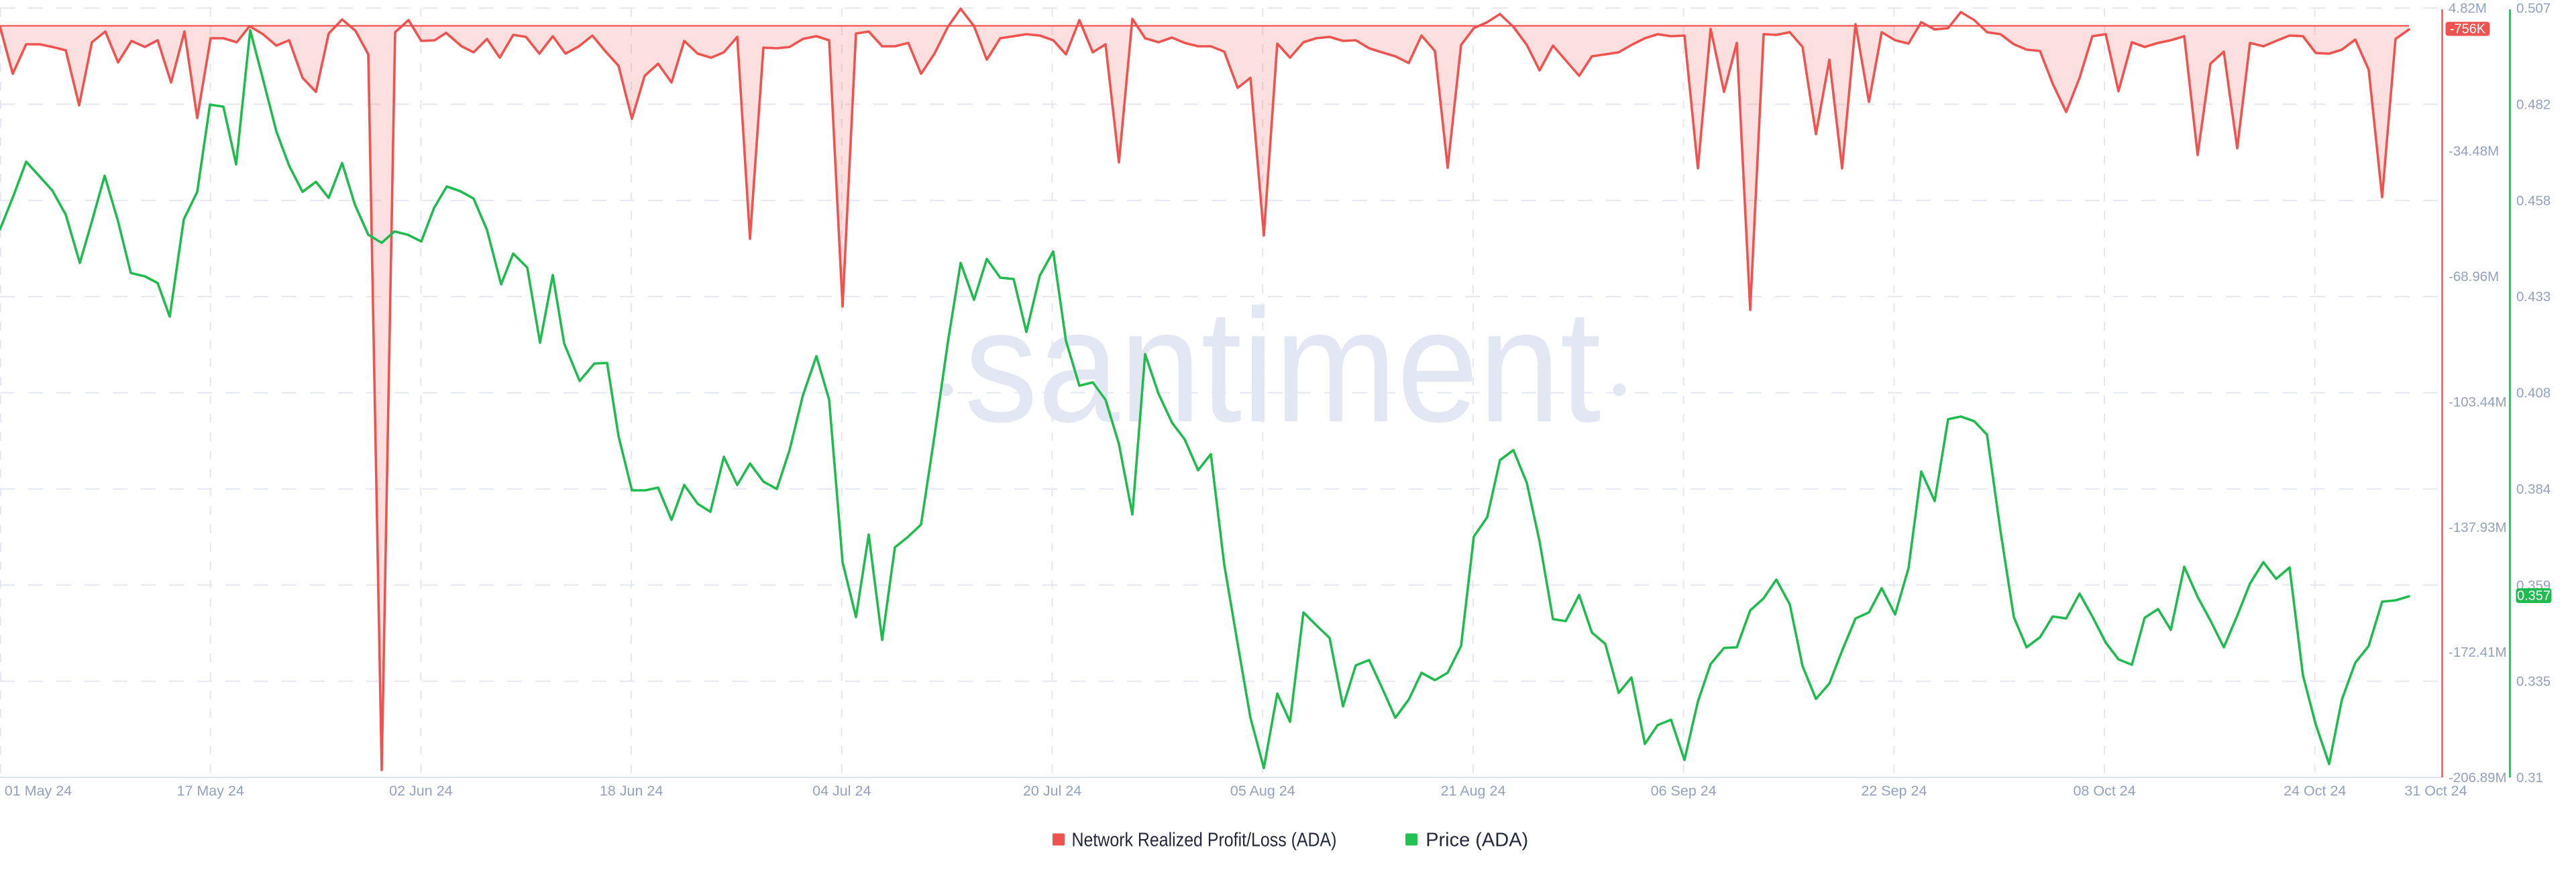 This screenshot has width=2576, height=872. Describe the element at coordinates (2533, 393) in the screenshot. I see `svg-text: 0.408` at that location.